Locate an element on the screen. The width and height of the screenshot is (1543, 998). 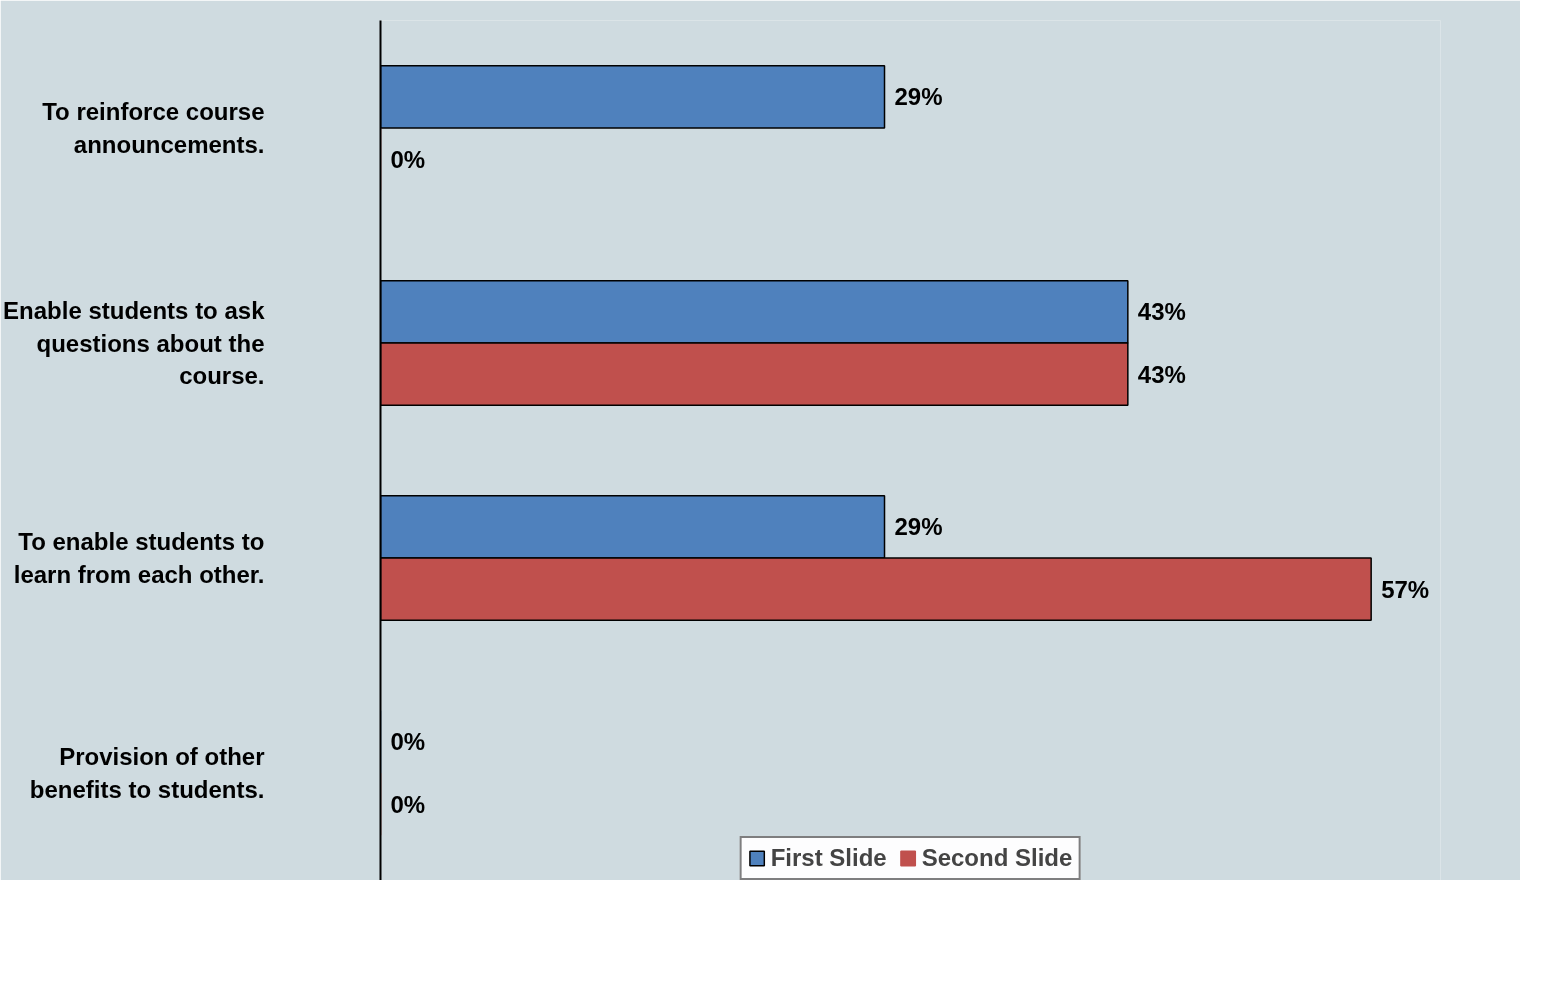
y-tick-label: To reinforce course announcements. is located at coordinates (153, 128).